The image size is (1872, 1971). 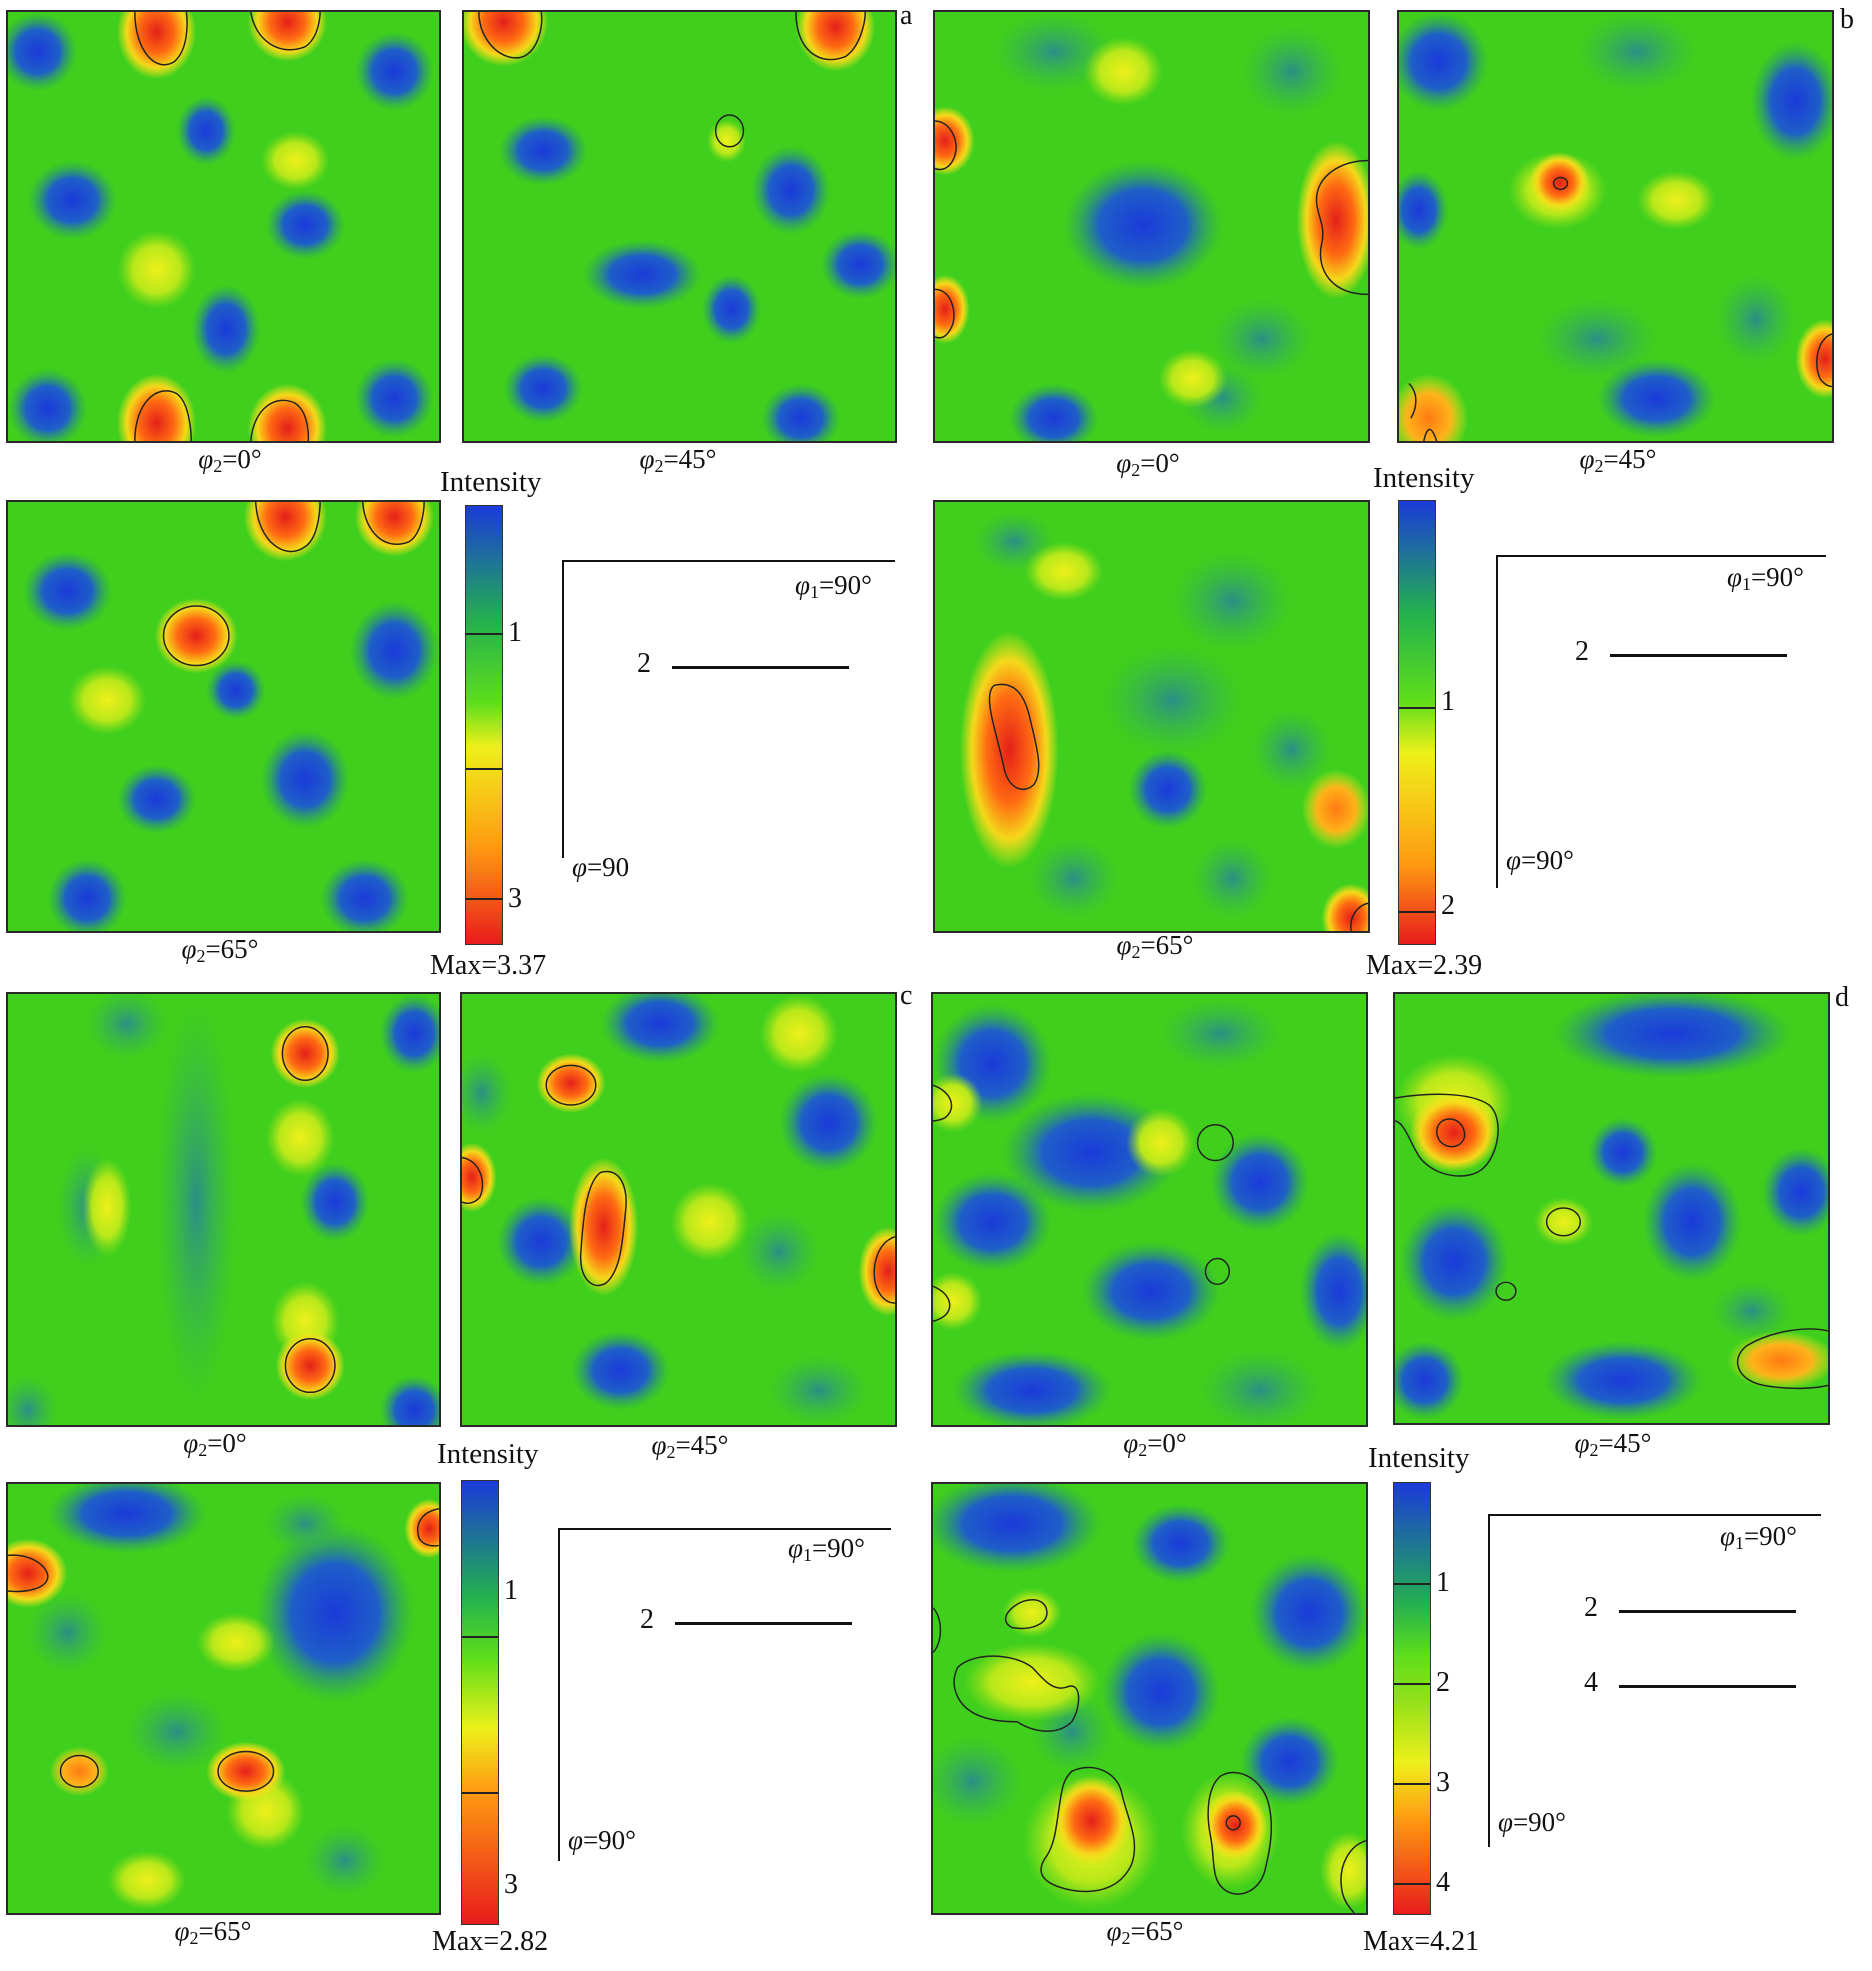 I want to click on caption-c-phi2-65: φ2=65°, so click(x=213, y=1932).